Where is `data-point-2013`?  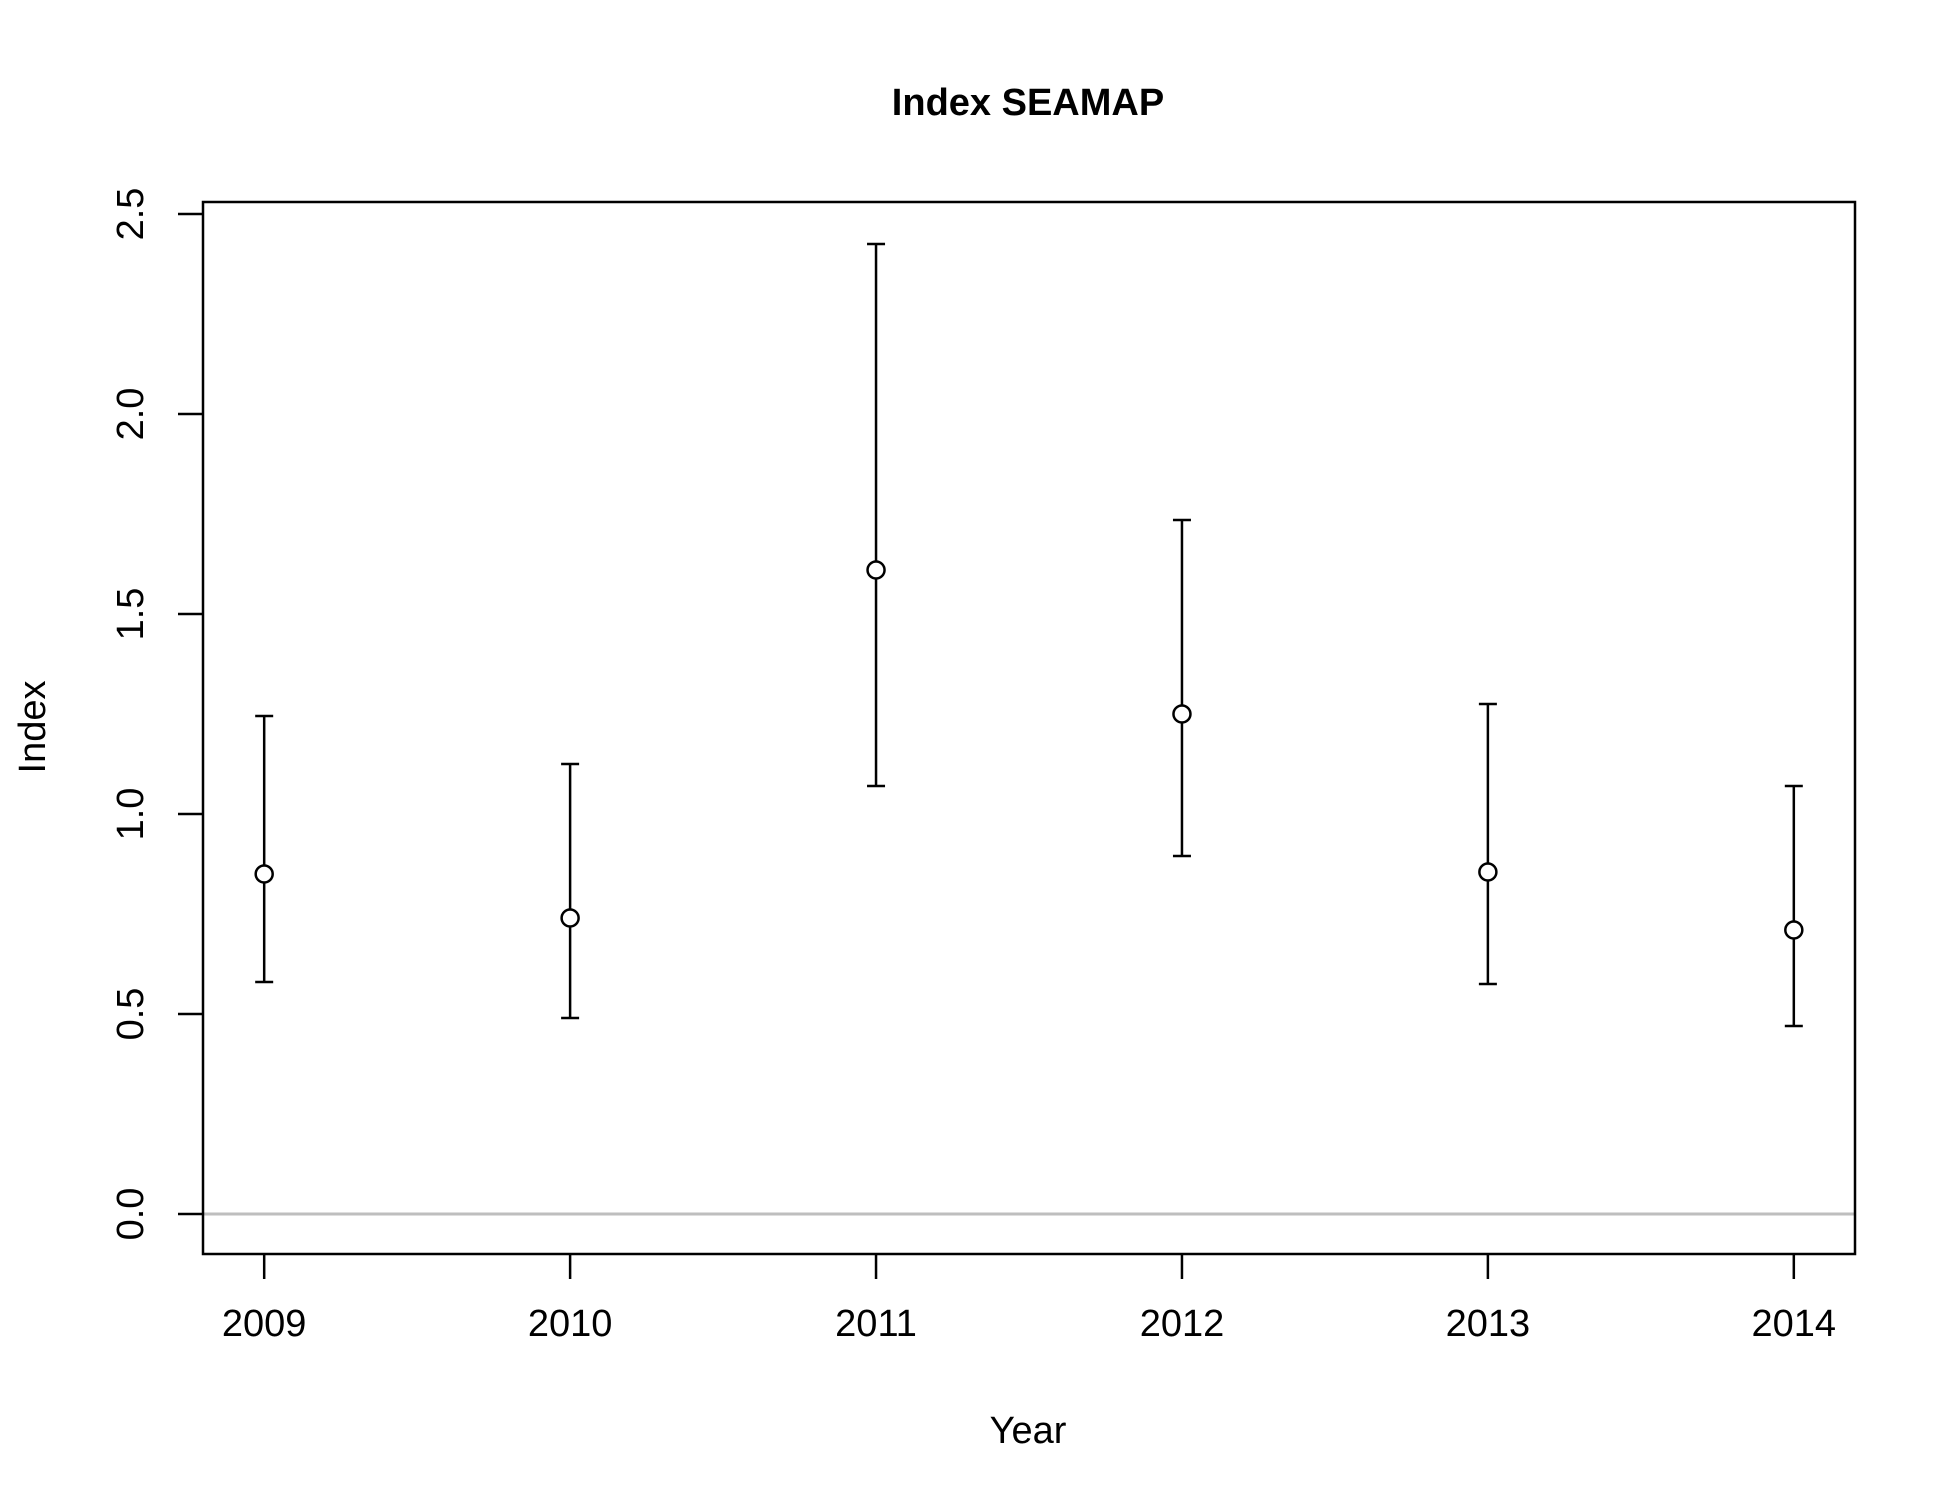
data-point-2013 is located at coordinates (1488, 872).